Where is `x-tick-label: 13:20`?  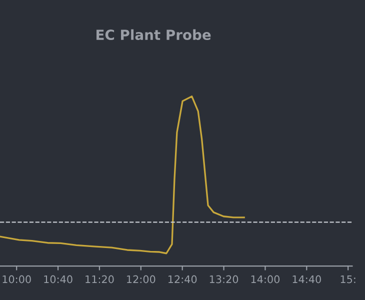
x-tick-label: 13:20 is located at coordinates (224, 279).